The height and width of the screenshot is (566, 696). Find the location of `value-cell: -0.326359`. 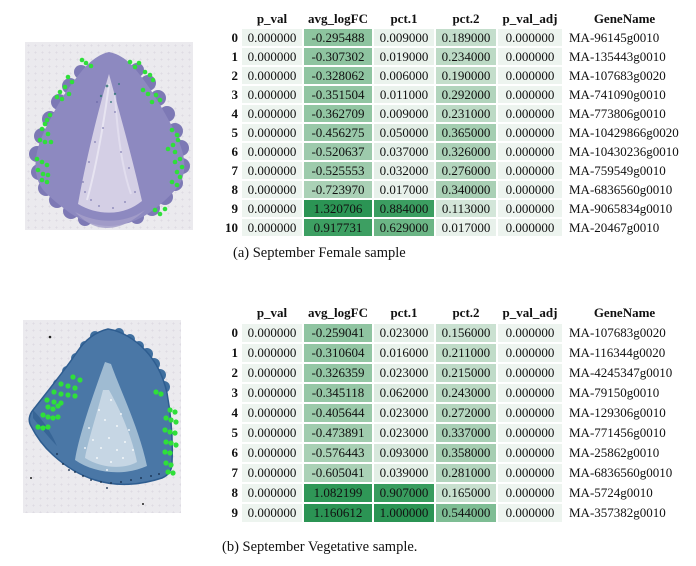

value-cell: -0.326359 is located at coordinates (338, 373).